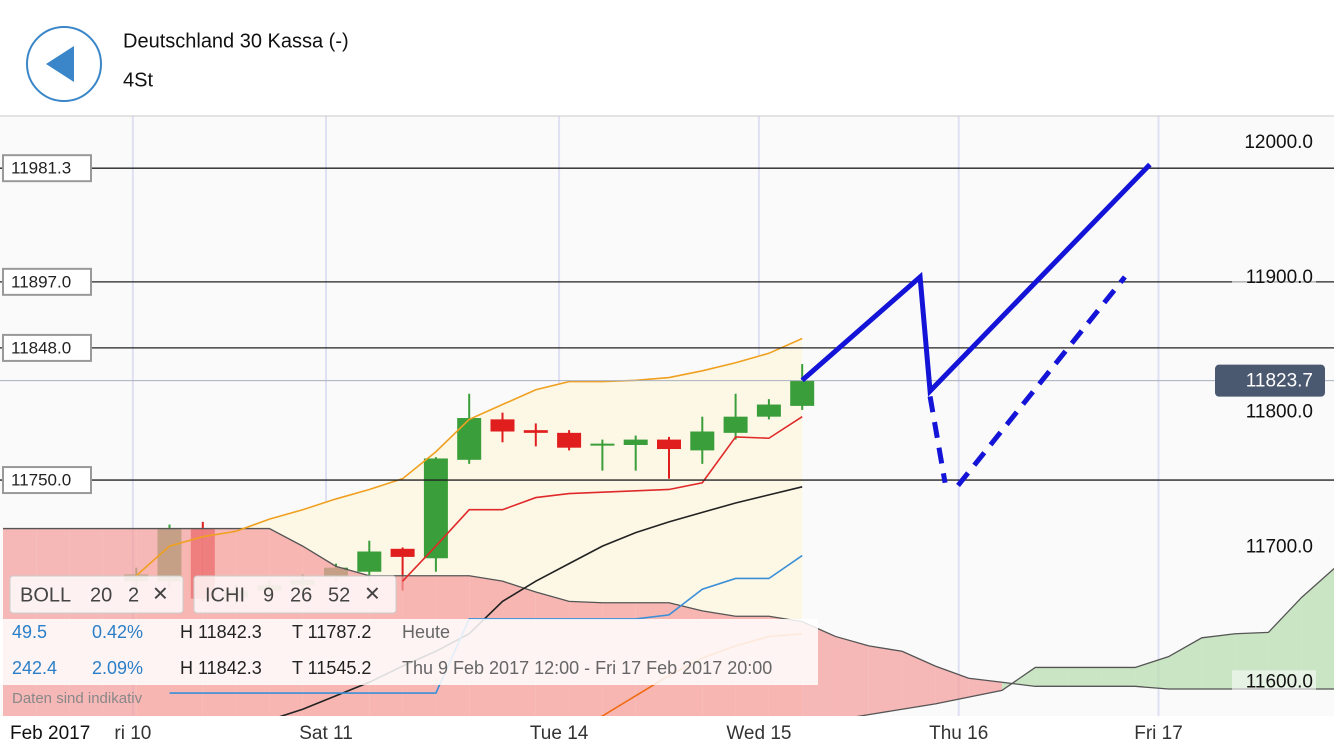 Image resolution: width=1334 pixels, height=750 pixels. Describe the element at coordinates (1278, 142) in the screenshot. I see `y-tick-label: 12000.0` at that location.